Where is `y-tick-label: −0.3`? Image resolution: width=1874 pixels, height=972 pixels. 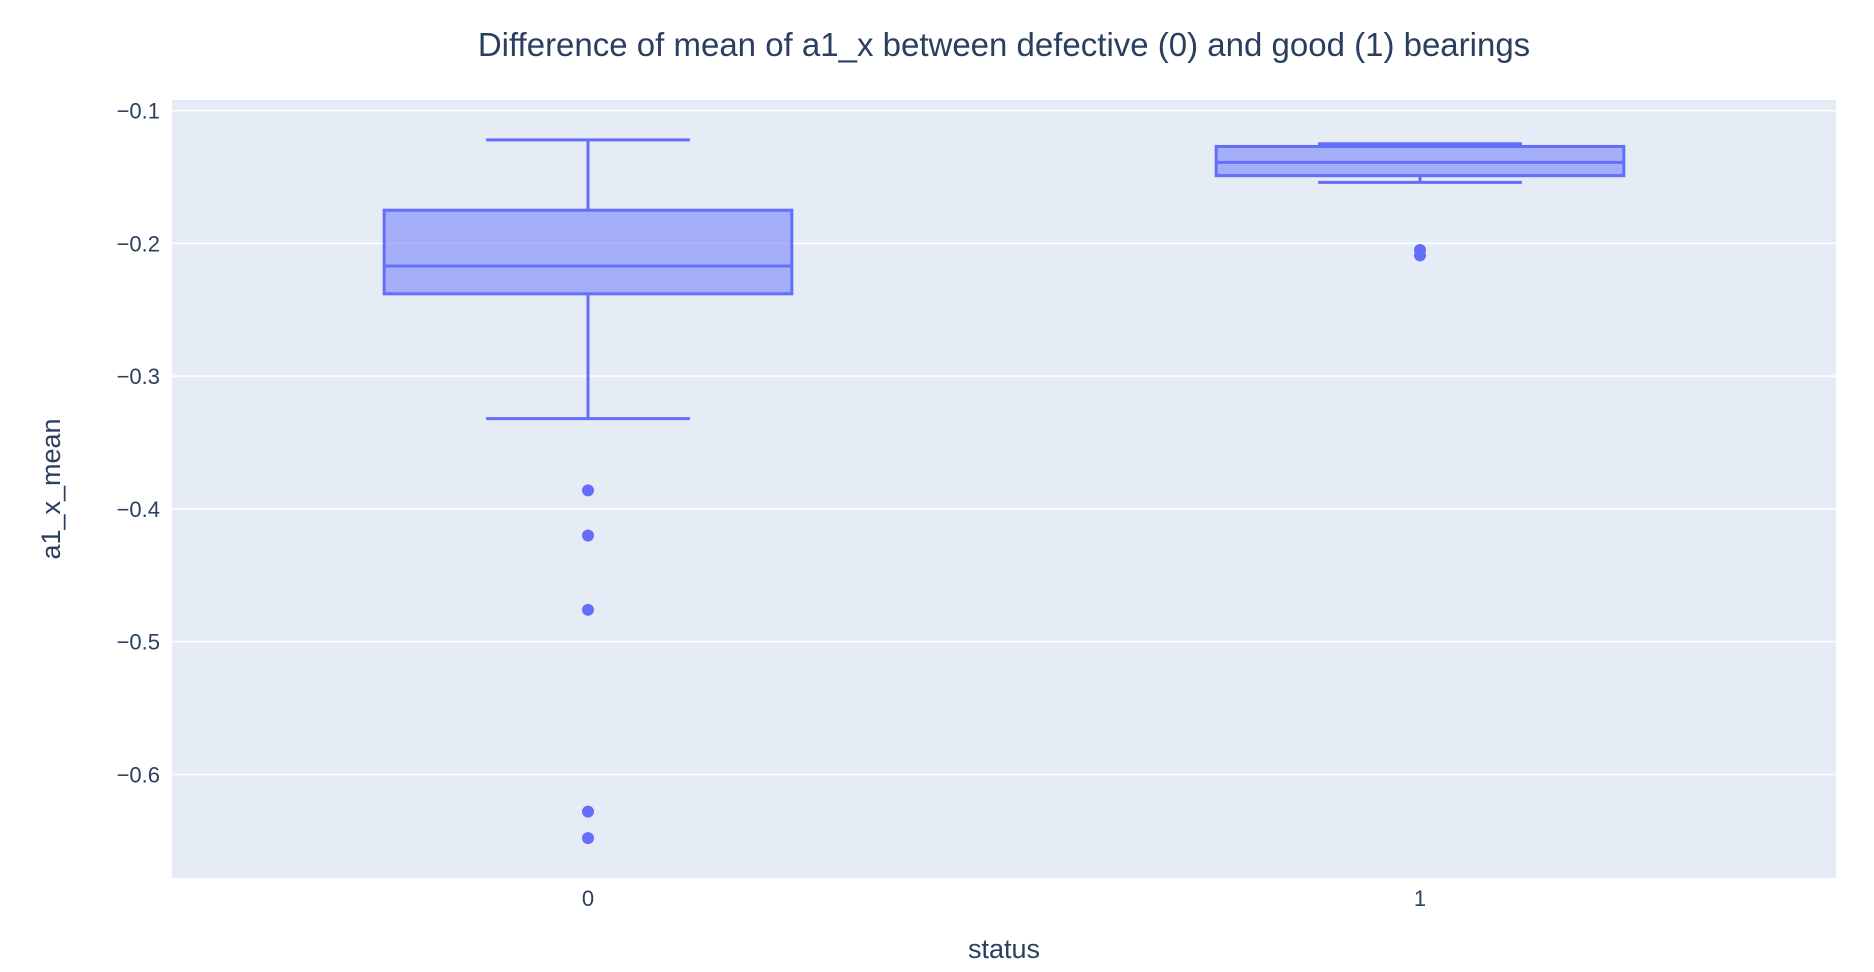 y-tick-label: −0.3 is located at coordinates (138, 376).